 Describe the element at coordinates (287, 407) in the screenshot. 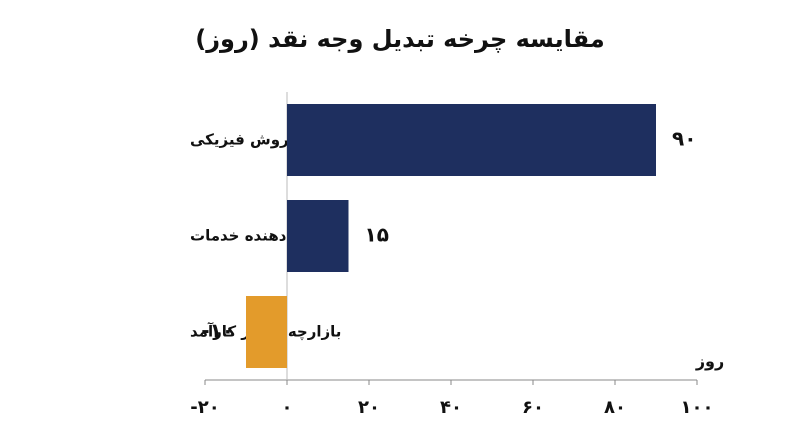

I see `x-tick-label: ۰` at that location.